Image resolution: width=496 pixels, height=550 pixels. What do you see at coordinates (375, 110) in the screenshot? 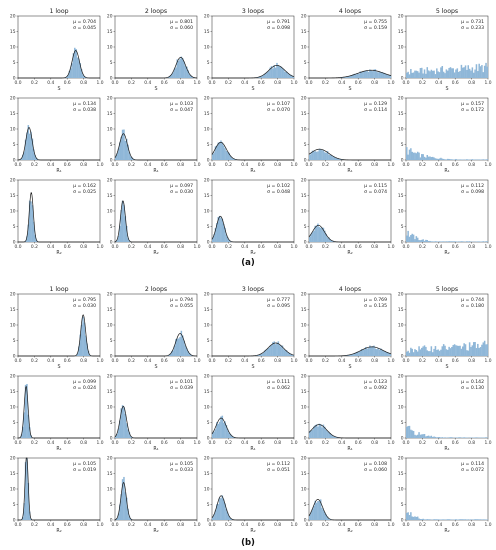
I see `sigma-label: σ = 0.114` at bounding box center [375, 110].